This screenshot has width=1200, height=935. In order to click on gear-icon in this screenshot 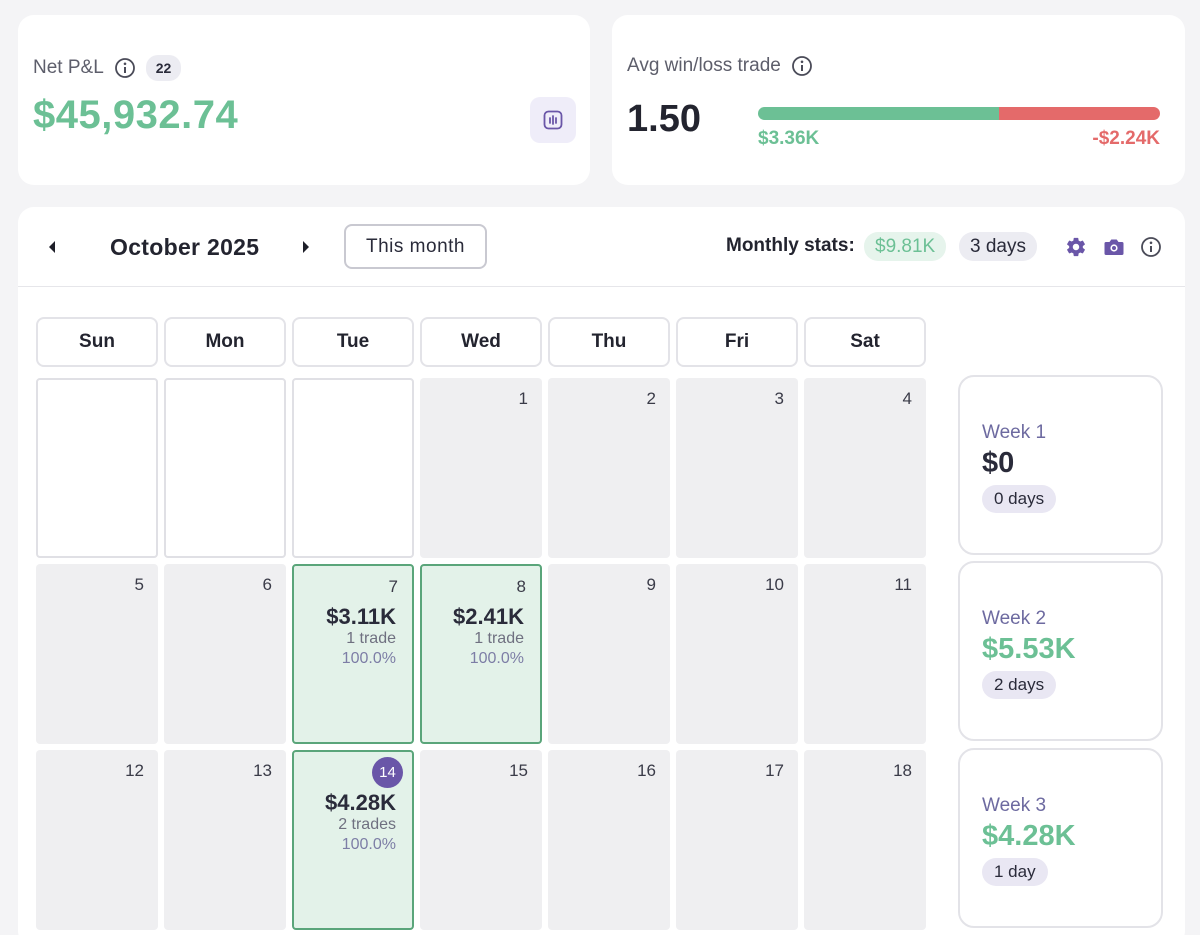, I will do `click(1076, 247)`.